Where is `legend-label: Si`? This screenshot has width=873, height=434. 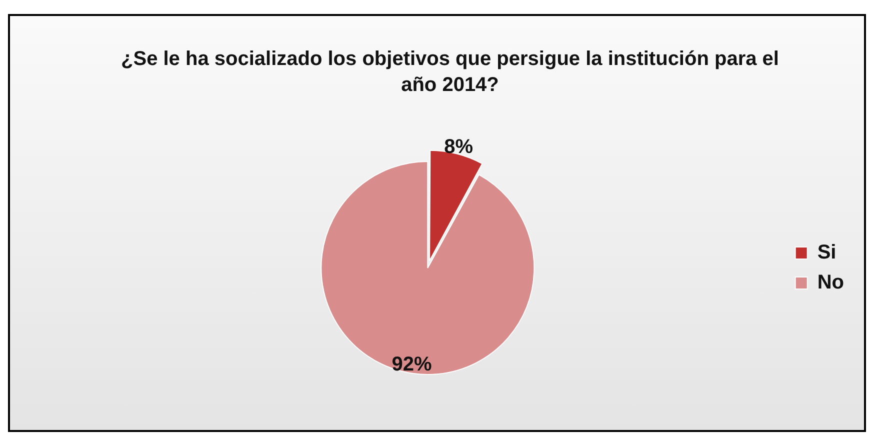 legend-label: Si is located at coordinates (826, 253).